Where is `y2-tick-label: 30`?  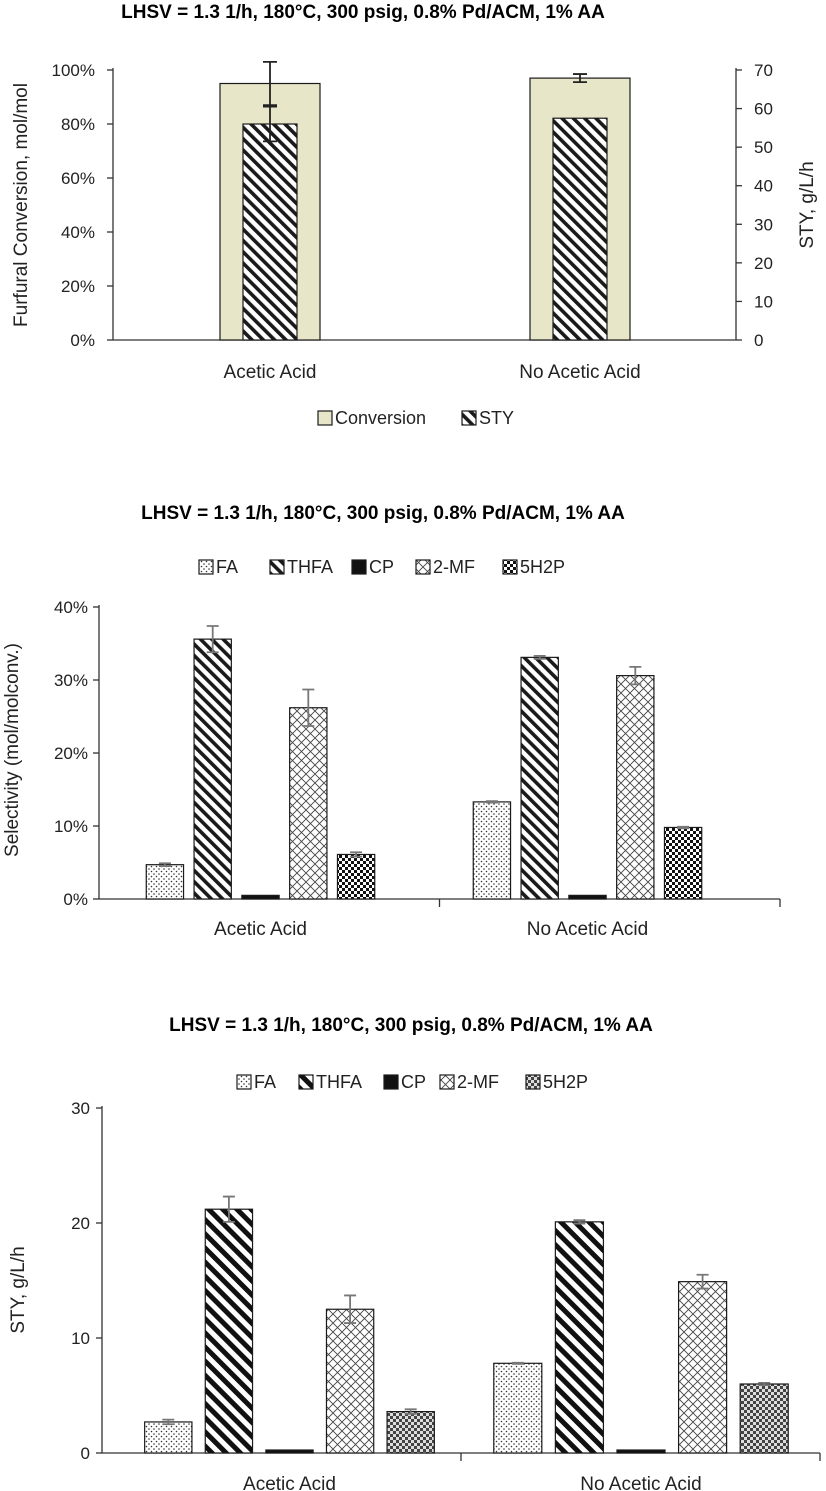
y2-tick-label: 30 is located at coordinates (763, 224).